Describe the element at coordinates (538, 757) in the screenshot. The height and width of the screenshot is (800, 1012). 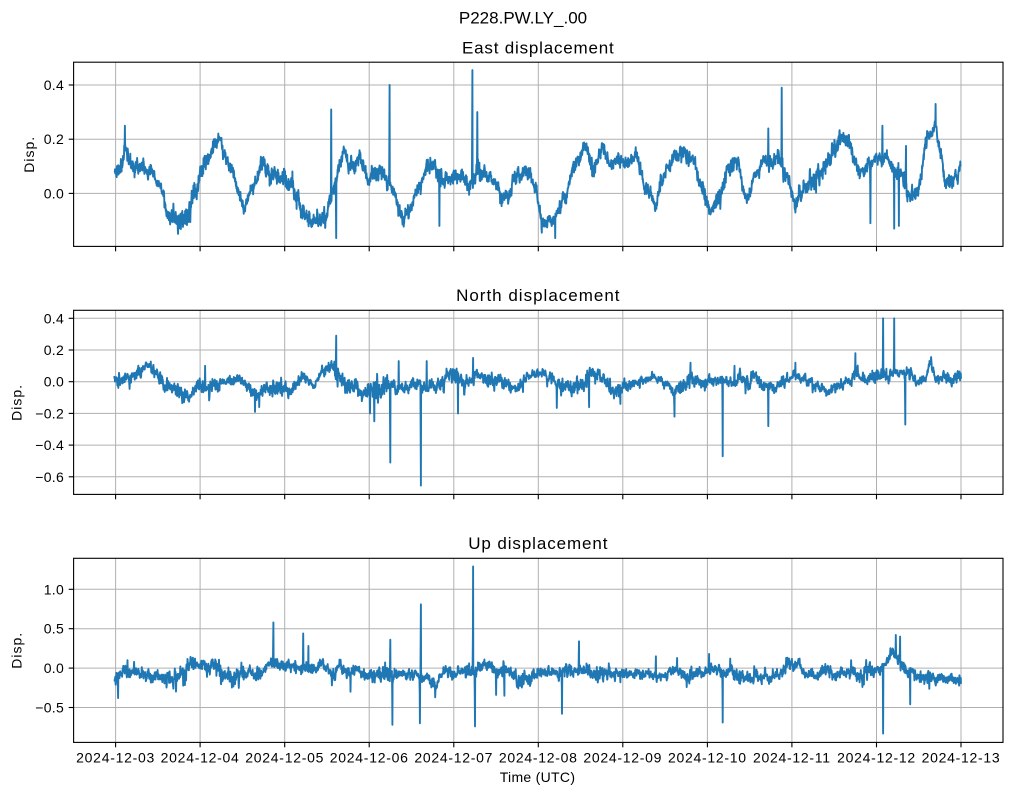
I see `svg-text: 2024-12-08` at that location.